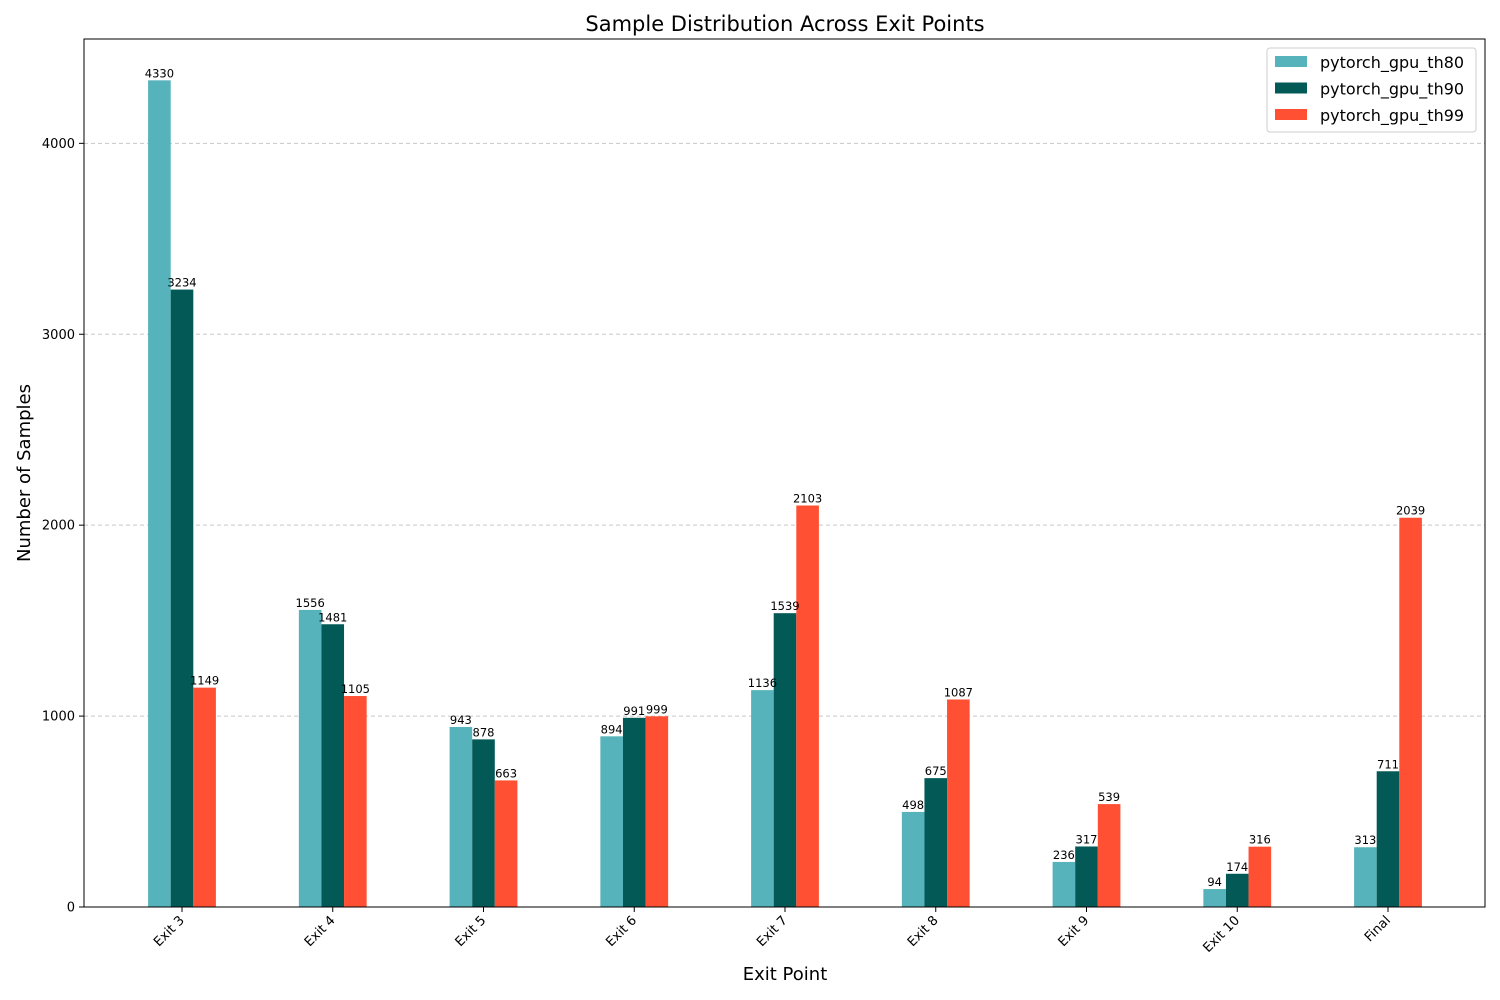 Image resolution: width=1500 pixels, height=1000 pixels. What do you see at coordinates (461, 720) in the screenshot?
I see `data-label: 943` at bounding box center [461, 720].